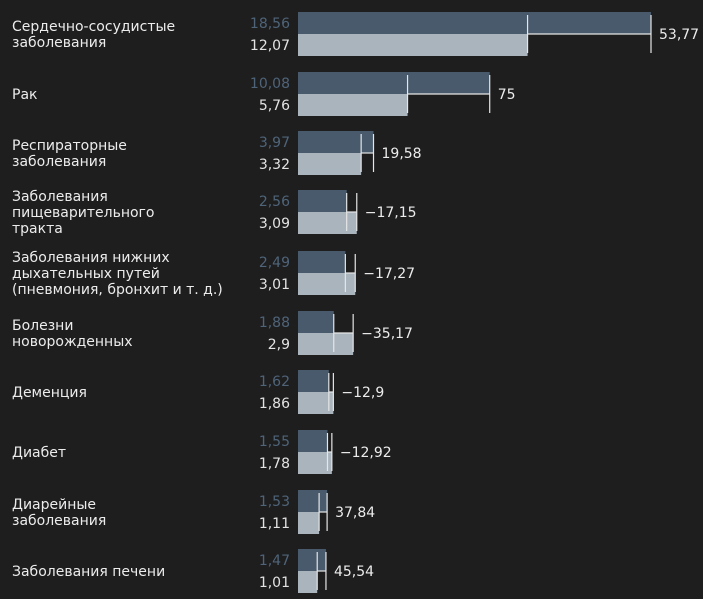  I want to click on value-label-bottom: 3,32, so click(274, 165).